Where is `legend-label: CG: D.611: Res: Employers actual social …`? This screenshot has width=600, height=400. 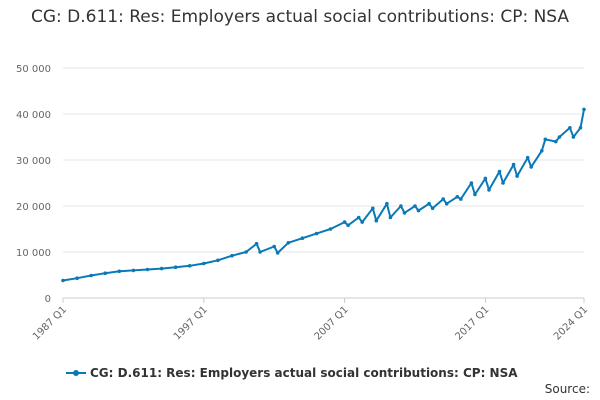
legend-label: CG: D.611: Res: Employers actual social … is located at coordinates (304, 373).